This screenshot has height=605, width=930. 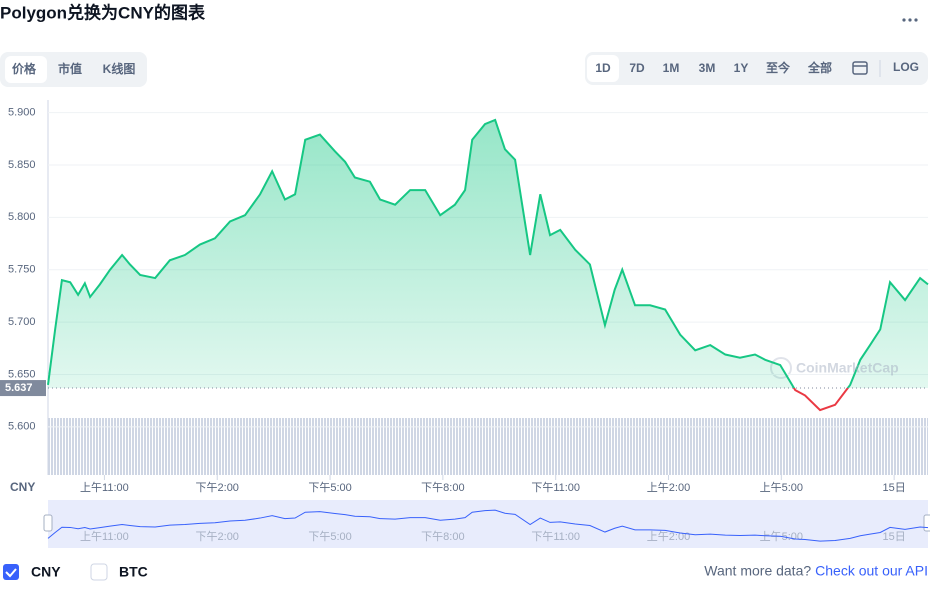 I want to click on navigator-tick-label: 上午2:00, so click(x=668, y=536).